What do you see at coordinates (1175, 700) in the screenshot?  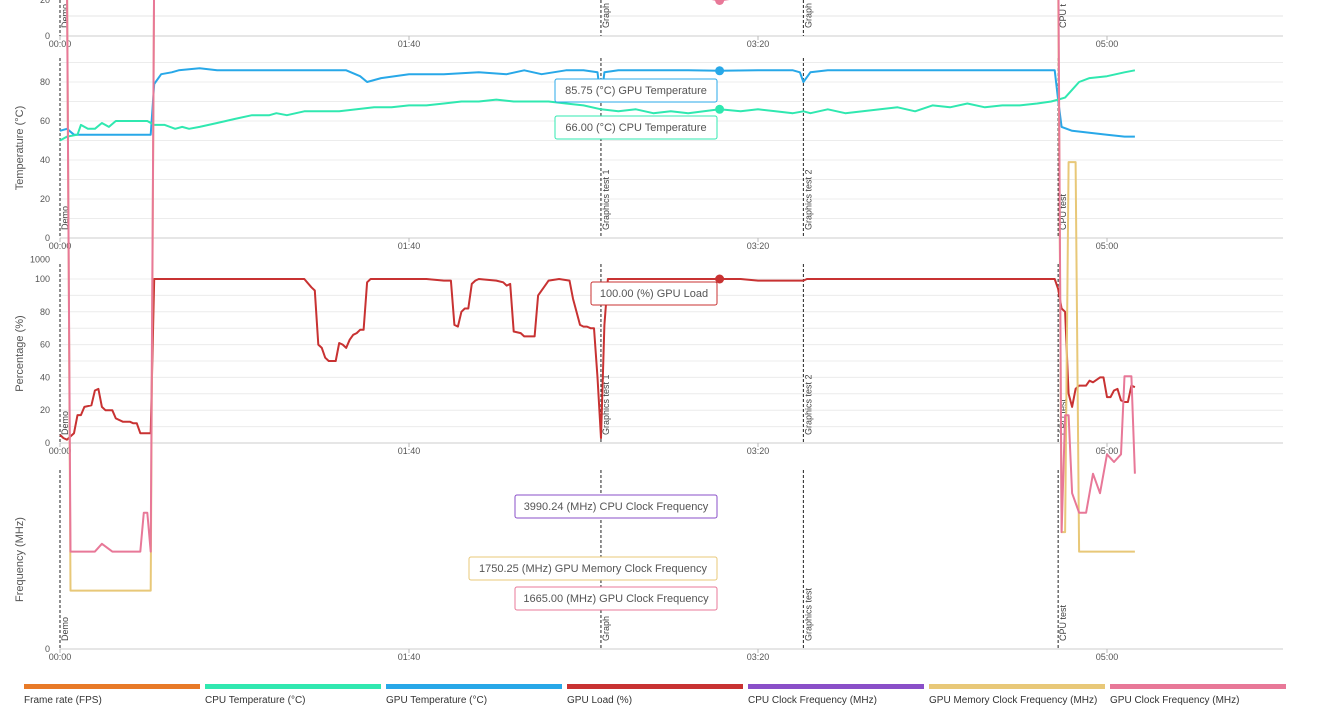 I see `legend-label: GPU Clock Frequency (MHz)` at bounding box center [1175, 700].